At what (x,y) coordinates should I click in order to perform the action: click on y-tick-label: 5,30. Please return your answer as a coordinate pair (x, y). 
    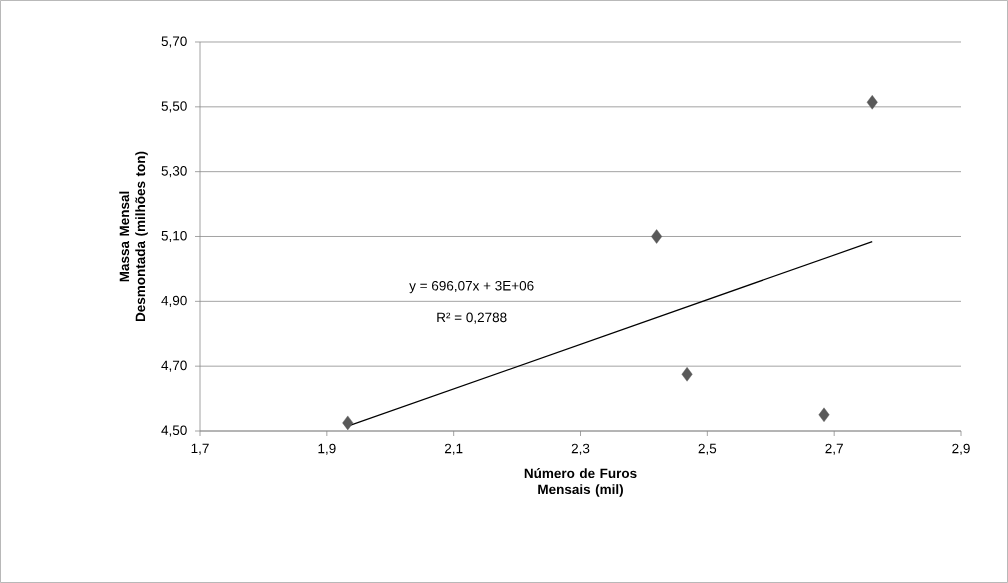
    Looking at the image, I should click on (174, 172).